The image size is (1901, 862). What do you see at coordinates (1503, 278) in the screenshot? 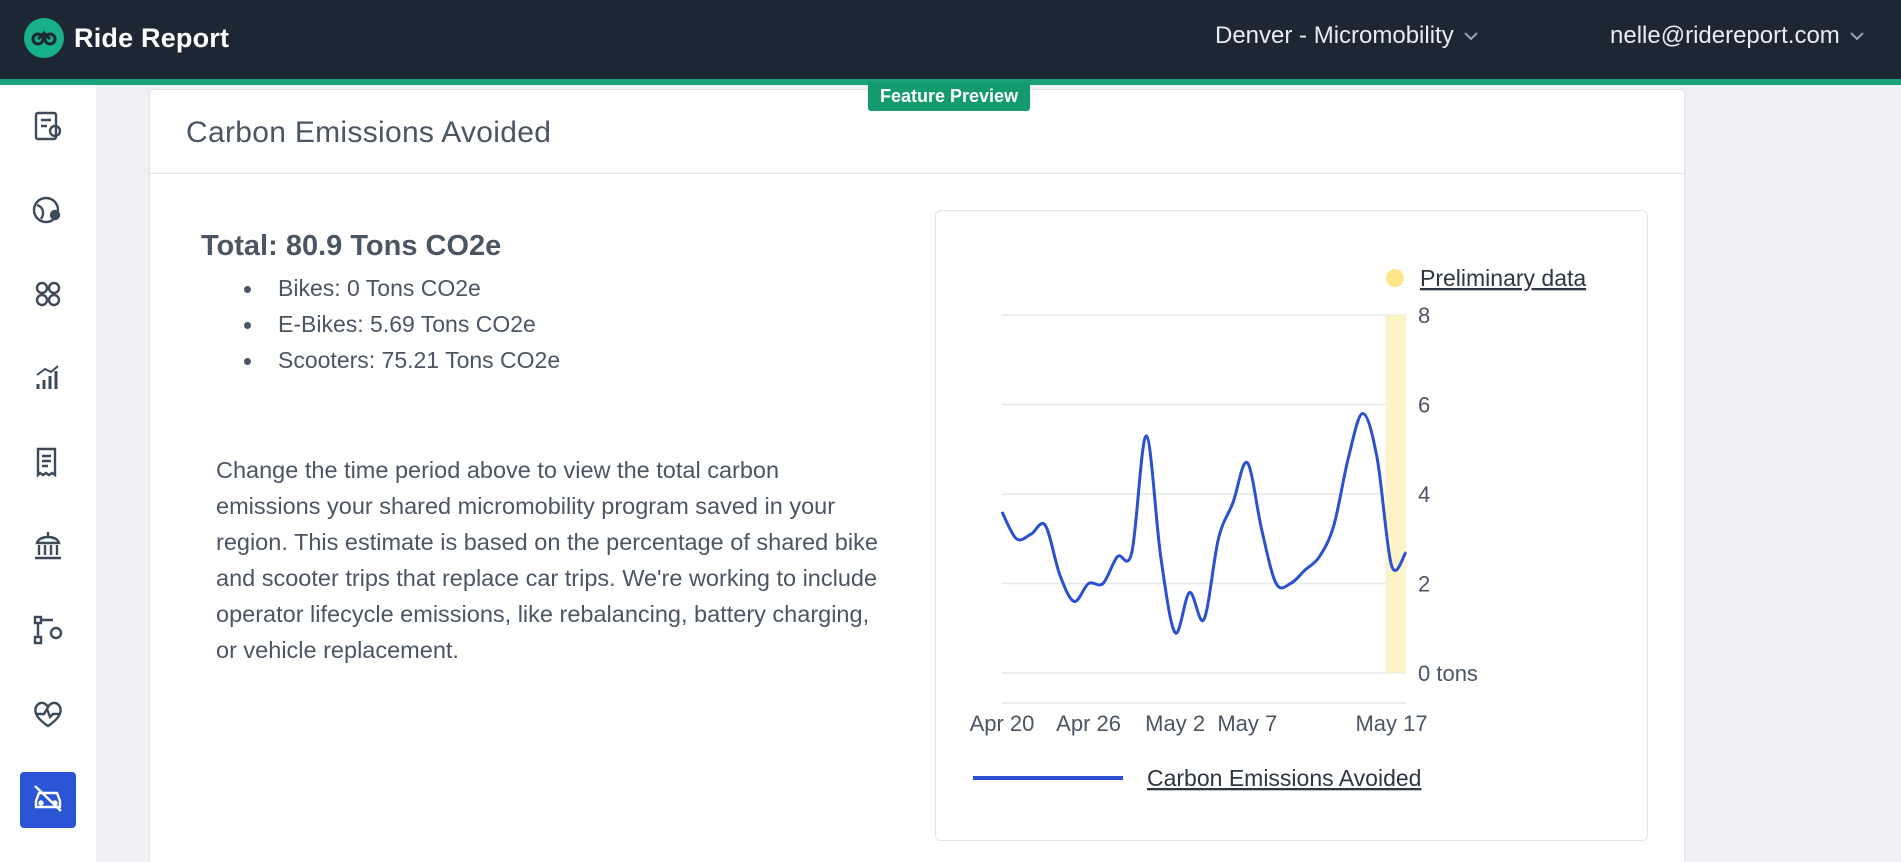
I see `preliminary-legend-label: Preliminary data` at bounding box center [1503, 278].